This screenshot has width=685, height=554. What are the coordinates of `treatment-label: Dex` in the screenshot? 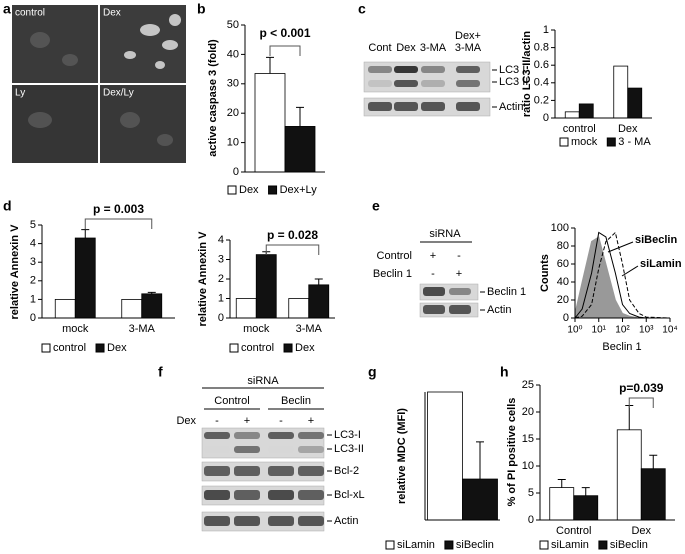 It's located at (186, 421).